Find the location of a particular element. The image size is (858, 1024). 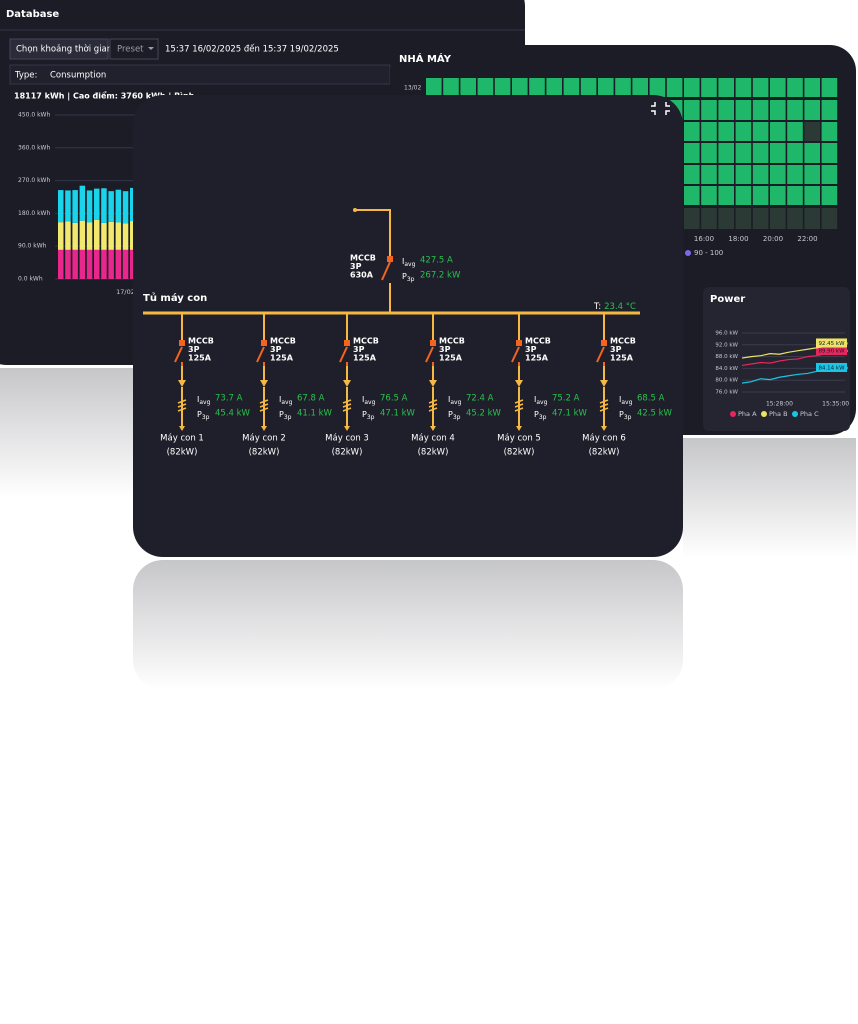

power-value: 45.2 kW is located at coordinates (484, 414).